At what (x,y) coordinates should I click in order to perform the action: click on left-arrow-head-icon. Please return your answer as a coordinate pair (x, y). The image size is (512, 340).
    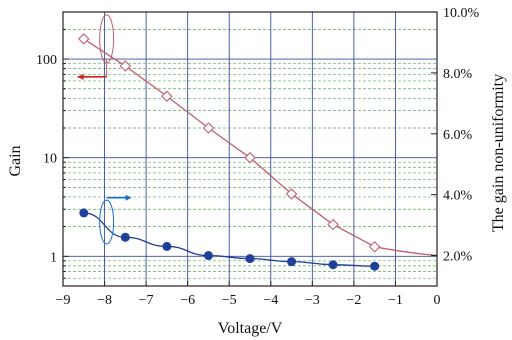
    Looking at the image, I should click on (80, 76).